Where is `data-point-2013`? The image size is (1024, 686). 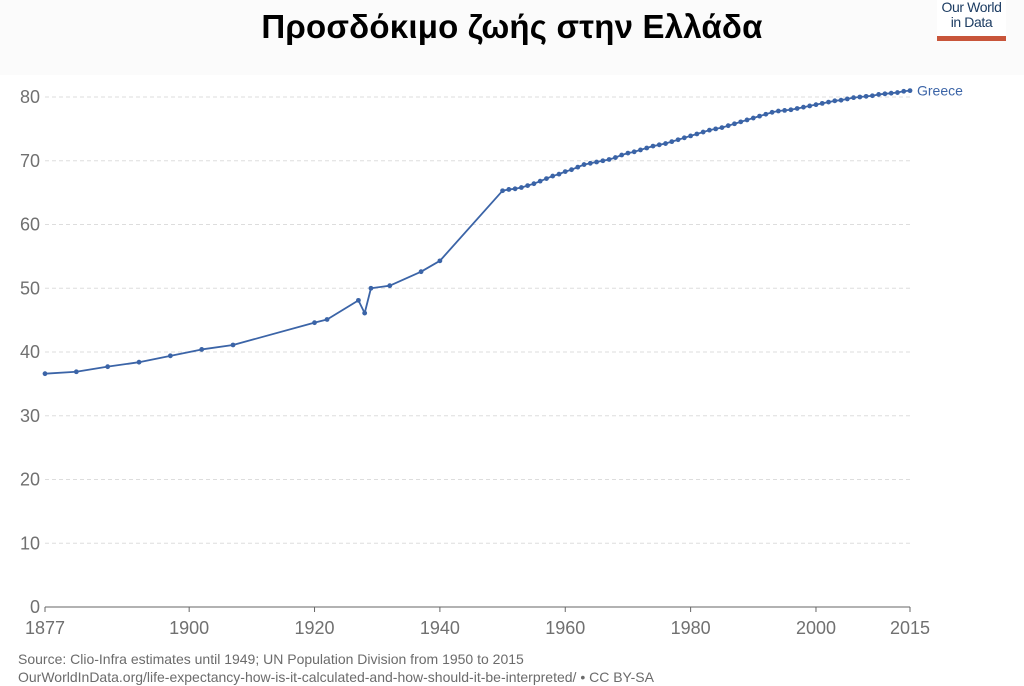
data-point-2013 is located at coordinates (897, 92).